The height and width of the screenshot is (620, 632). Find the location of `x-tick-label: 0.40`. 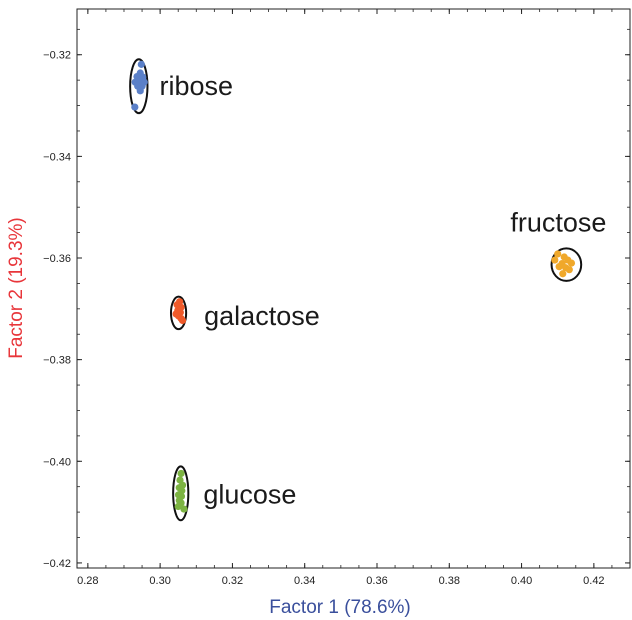

x-tick-label: 0.40 is located at coordinates (521, 581).